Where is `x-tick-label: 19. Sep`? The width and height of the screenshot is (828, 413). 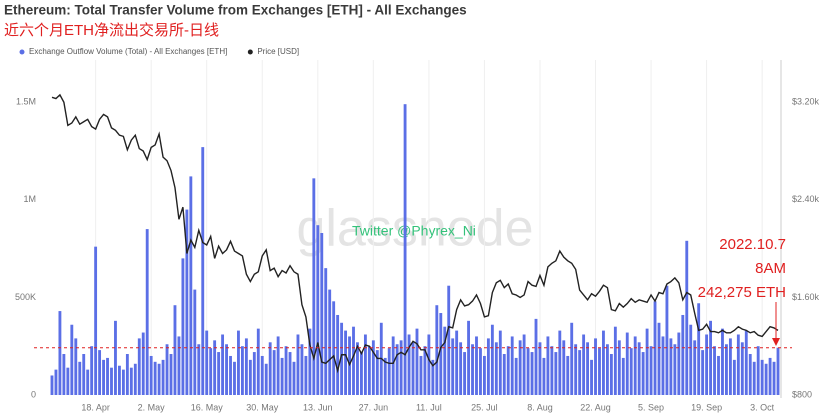
x-tick-label: 19. Sep is located at coordinates (706, 407).